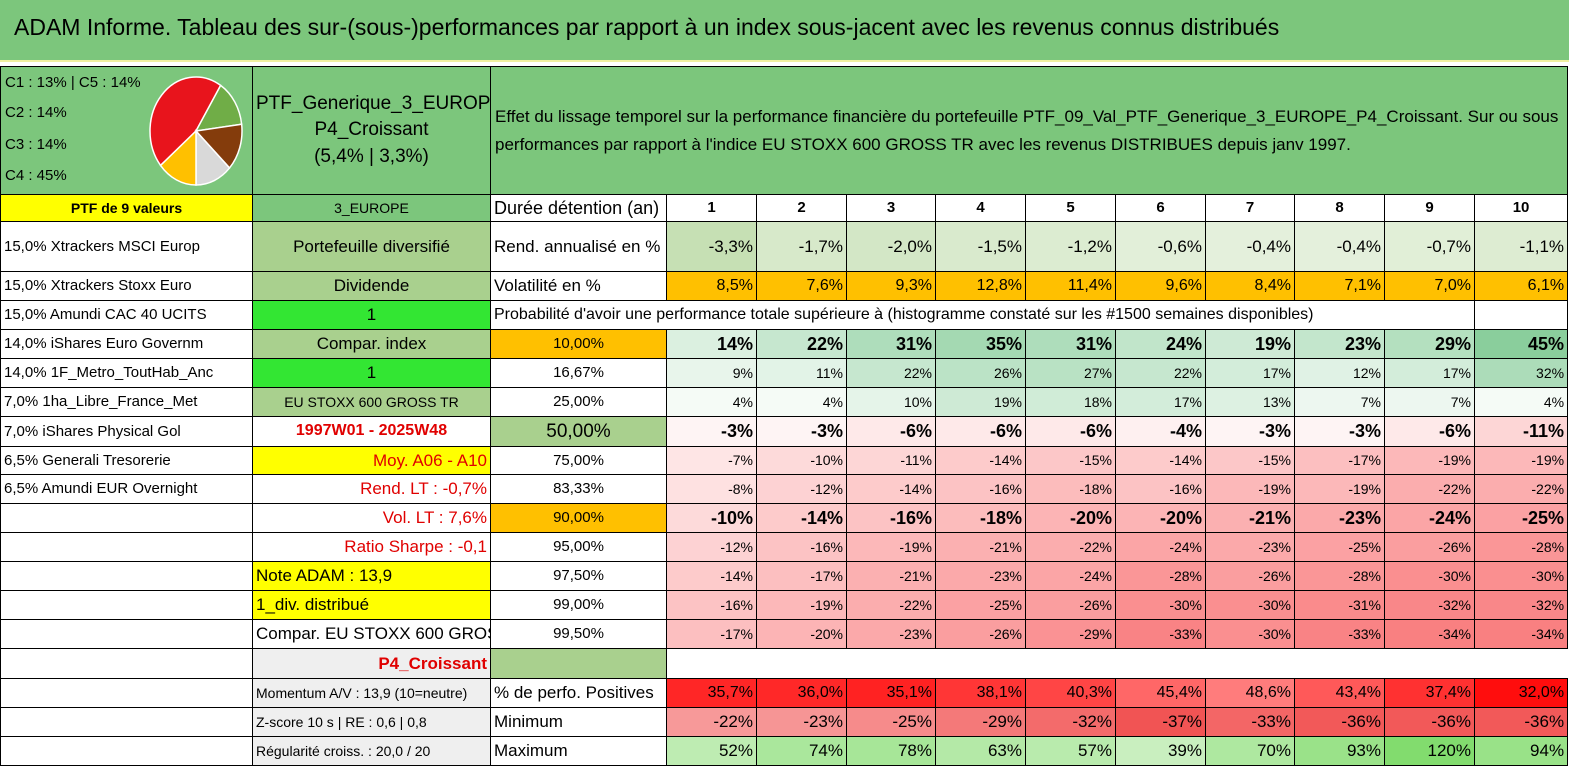 The image size is (1569, 782). Describe the element at coordinates (711, 634) in the screenshot. I see `probability-value: -17%` at that location.